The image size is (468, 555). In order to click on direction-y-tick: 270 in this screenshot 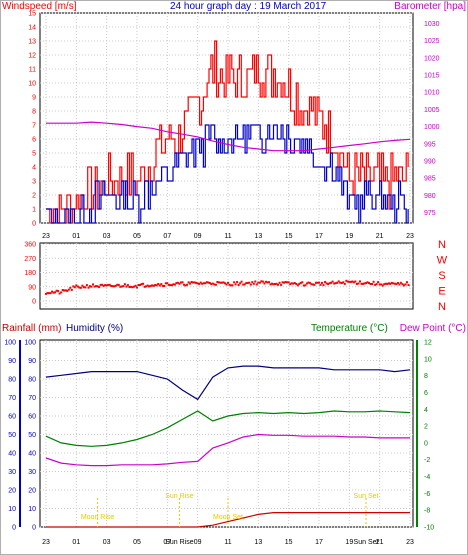, I will do `click(30, 259)`.